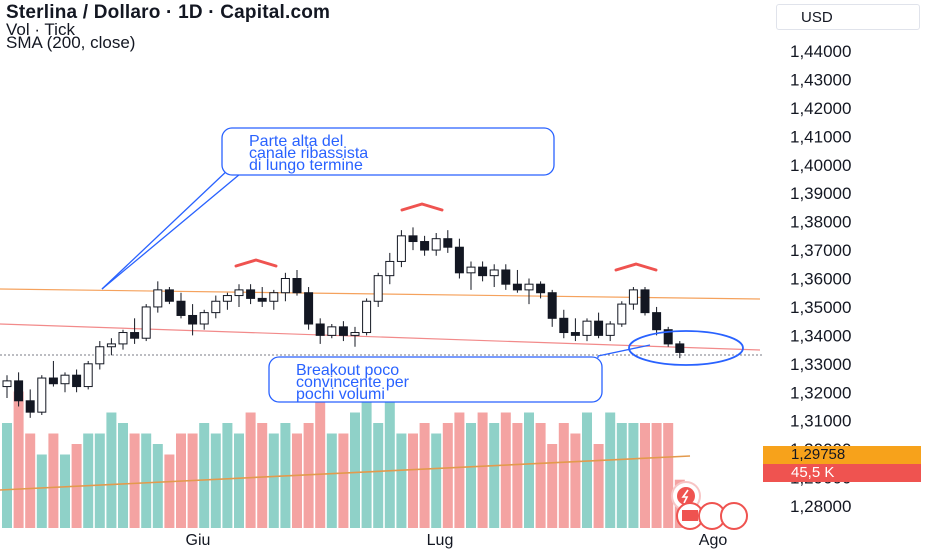 The height and width of the screenshot is (550, 932). I want to click on flash-icon, so click(685, 496).